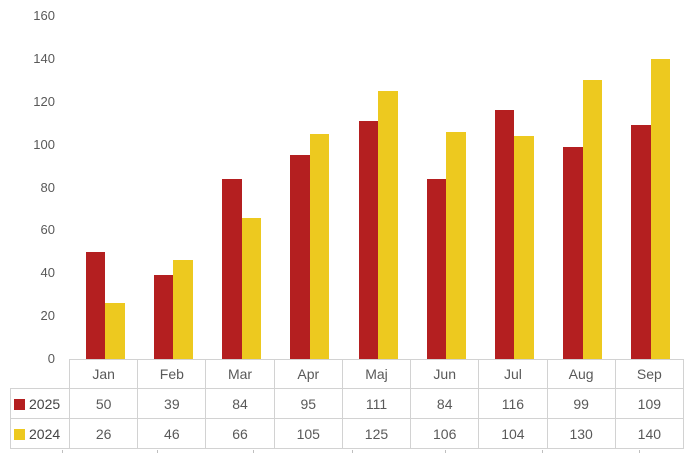  Describe the element at coordinates (504, 234) in the screenshot. I see `bar-2025-jul` at that location.